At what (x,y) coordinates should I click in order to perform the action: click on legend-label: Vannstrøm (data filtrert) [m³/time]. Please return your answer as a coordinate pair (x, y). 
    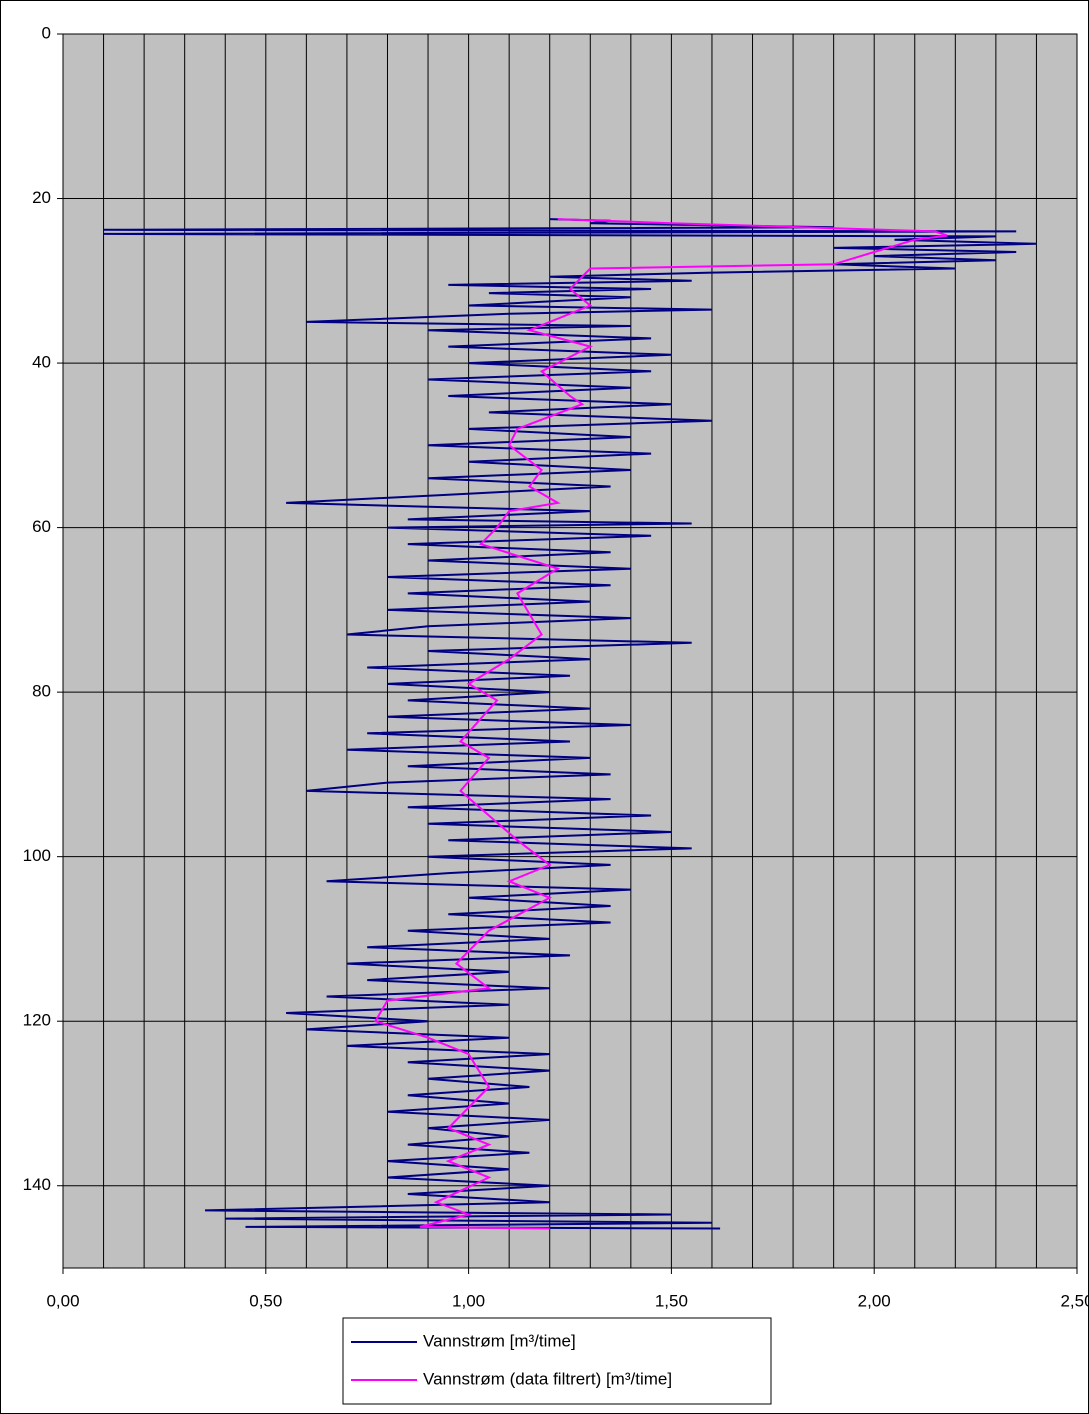
    Looking at the image, I should click on (547, 1378).